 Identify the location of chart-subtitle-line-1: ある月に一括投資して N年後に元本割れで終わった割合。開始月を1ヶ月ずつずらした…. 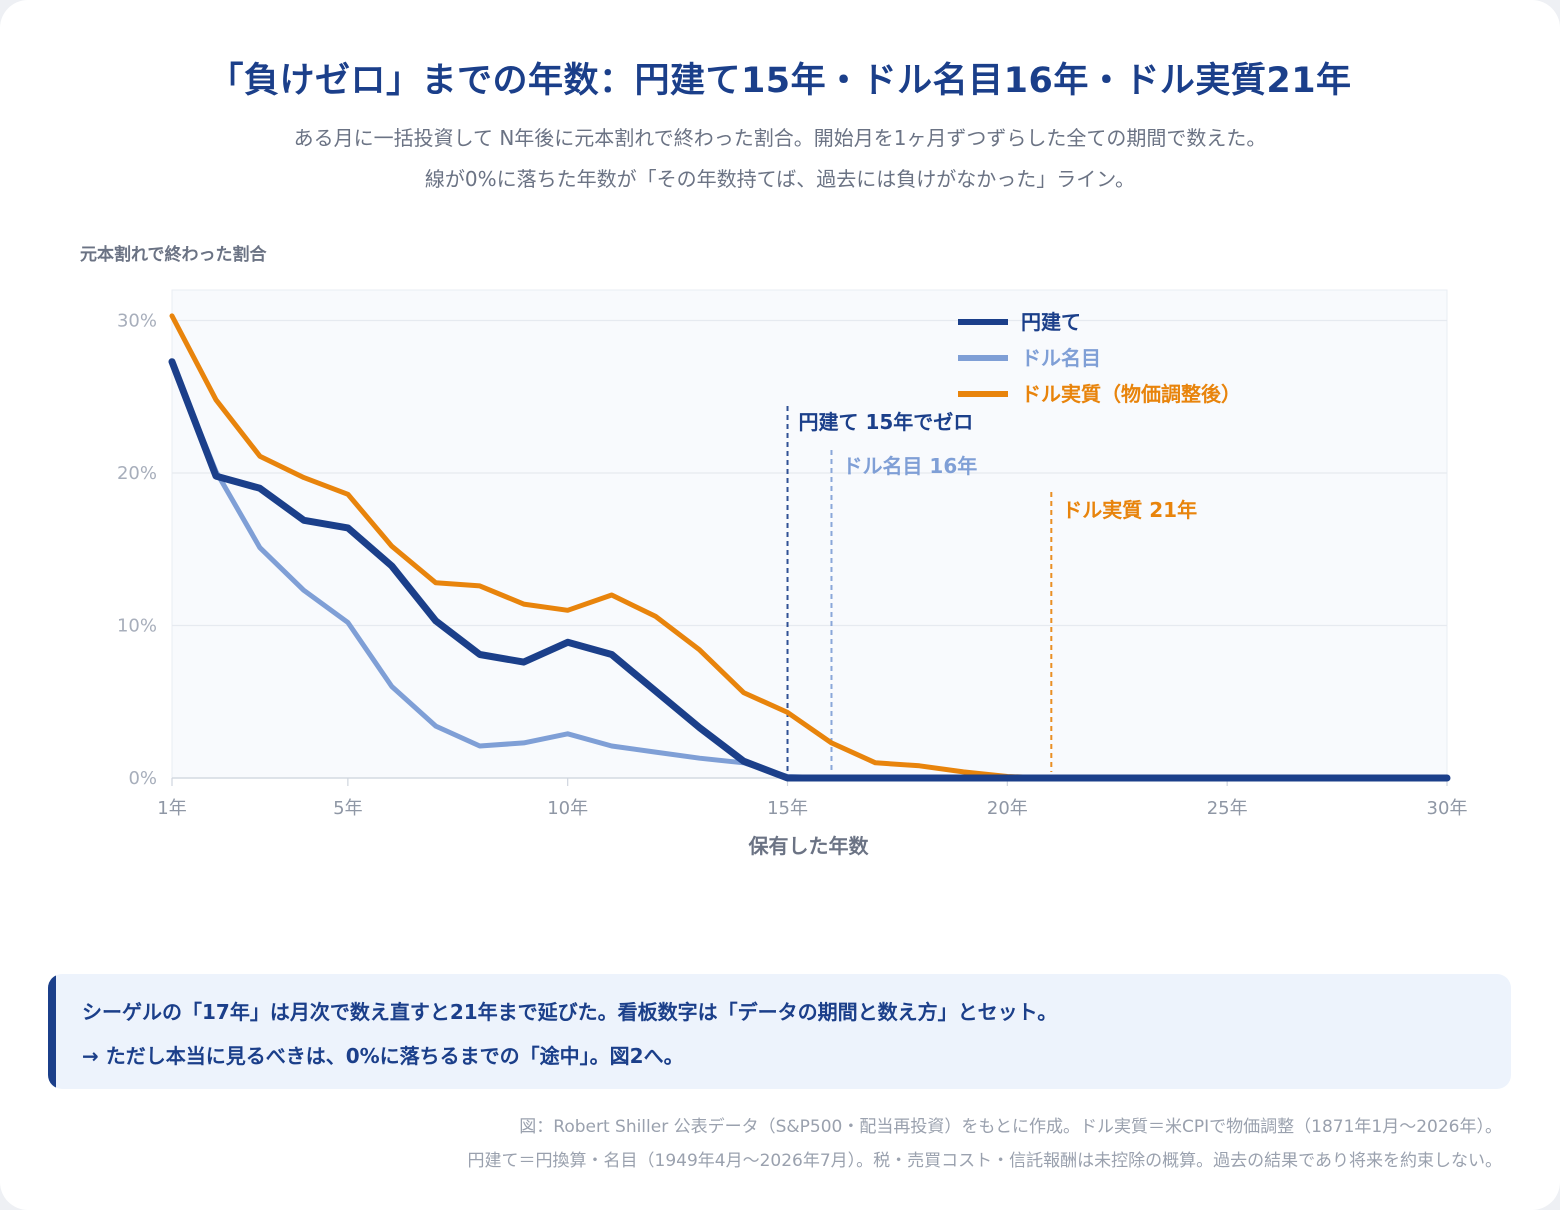
(780, 138).